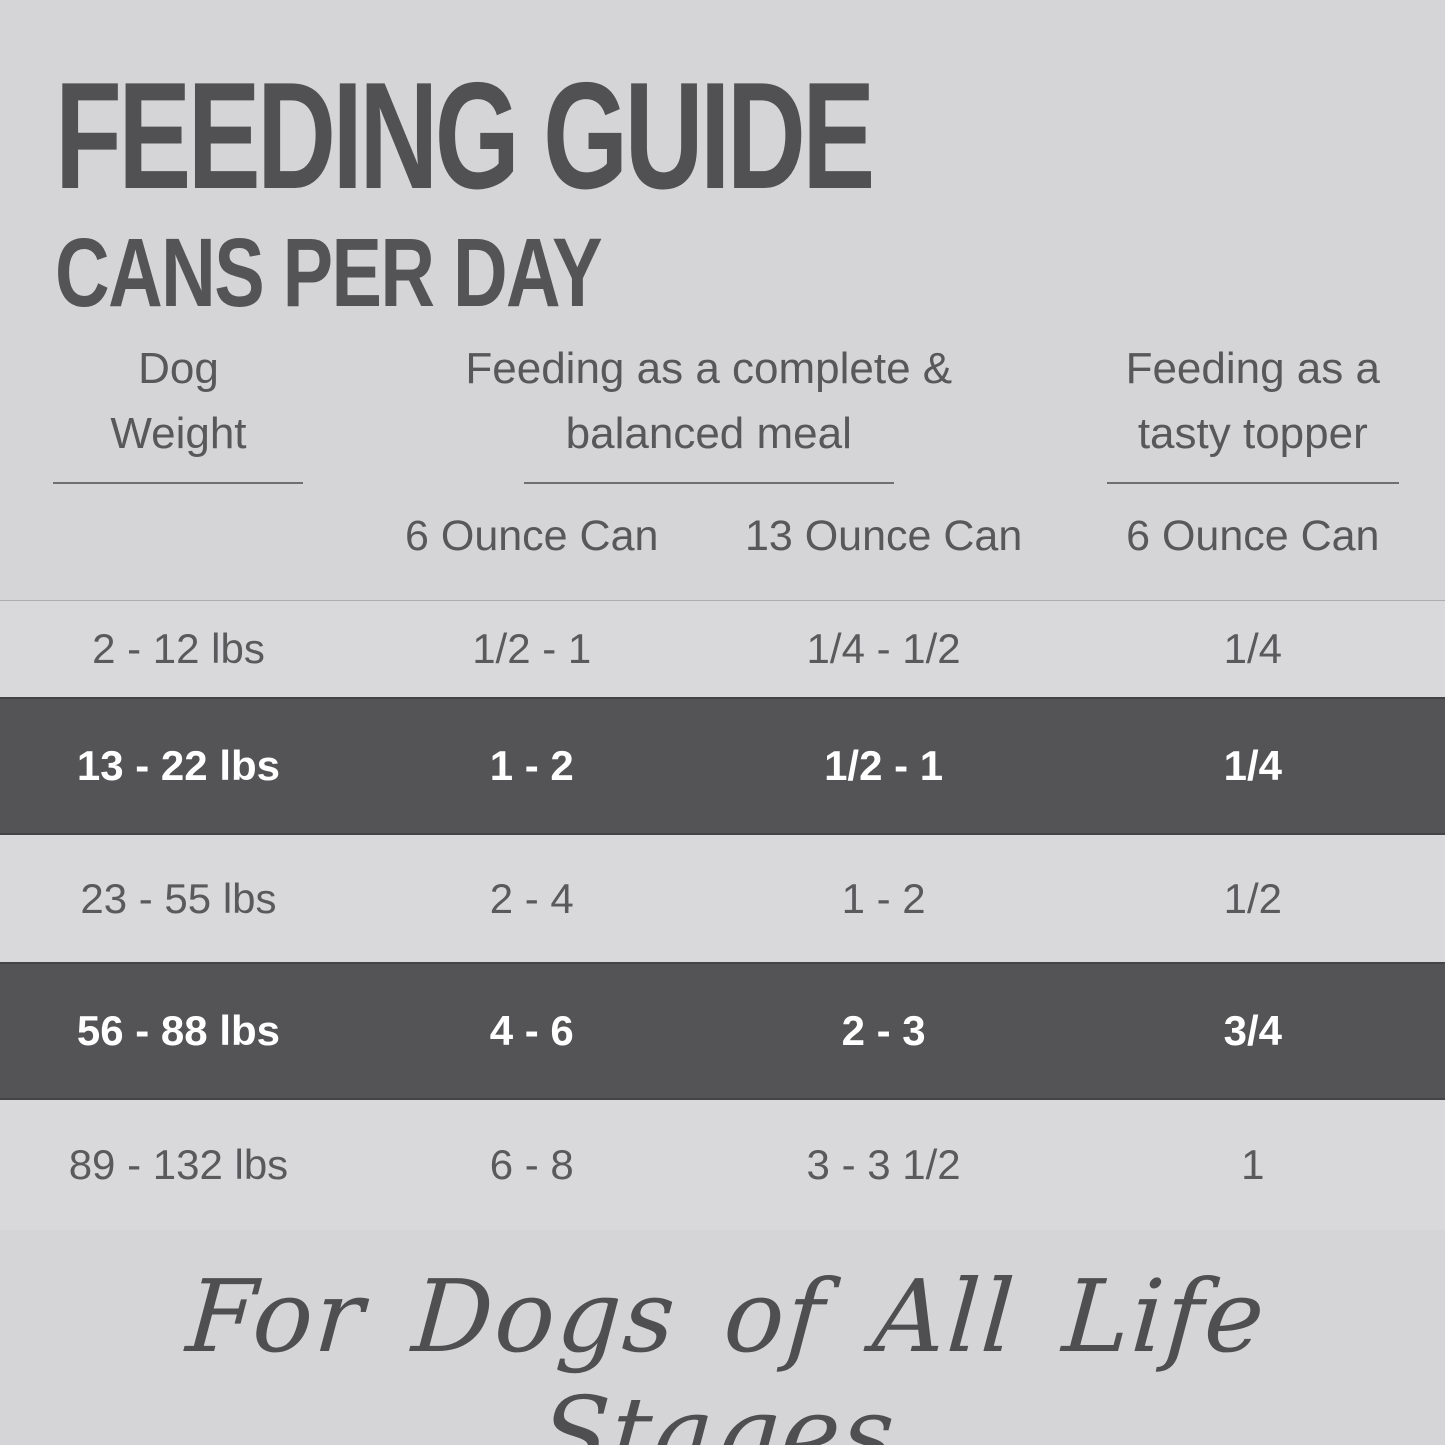 The image size is (1445, 1445). I want to click on cell-weight: 2 - 12 lbs, so click(178, 648).